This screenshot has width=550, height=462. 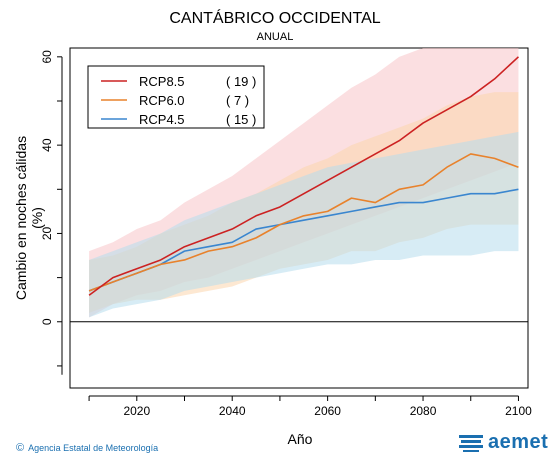 I want to click on x-tick-label: 2080, so click(x=423, y=411).